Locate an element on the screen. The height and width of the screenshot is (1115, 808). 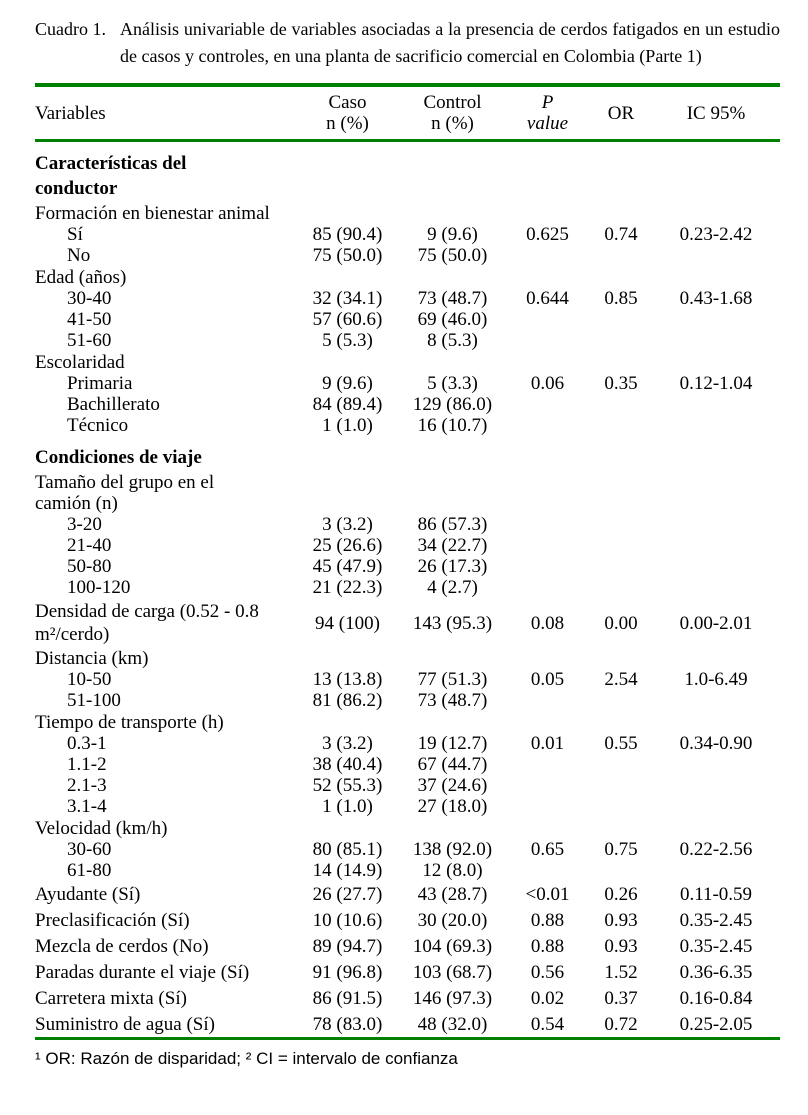
cell-ic: 0.11-0.59 is located at coordinates (716, 894).